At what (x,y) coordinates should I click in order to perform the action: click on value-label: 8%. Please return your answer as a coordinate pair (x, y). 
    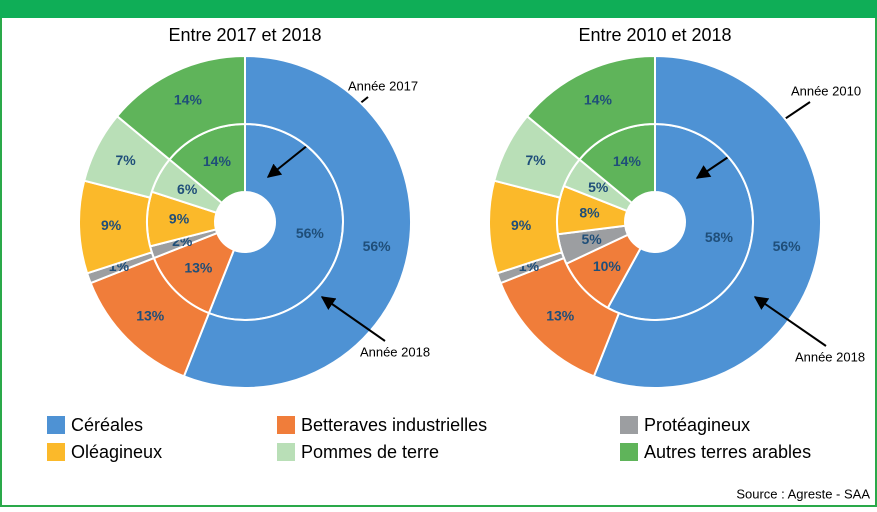
    Looking at the image, I should click on (589, 212).